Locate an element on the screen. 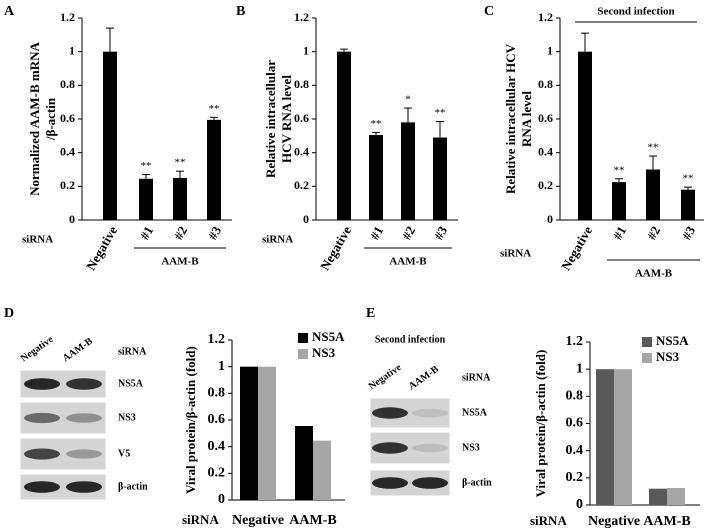 This screenshot has height=530, width=704. panel-letter: E is located at coordinates (370, 313).